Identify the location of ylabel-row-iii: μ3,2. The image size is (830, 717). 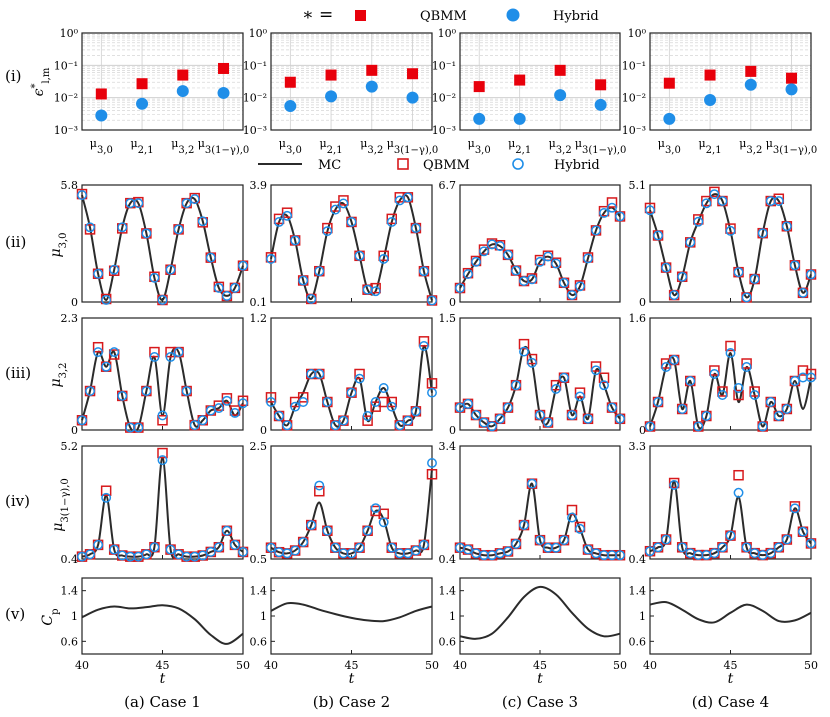
(58, 374).